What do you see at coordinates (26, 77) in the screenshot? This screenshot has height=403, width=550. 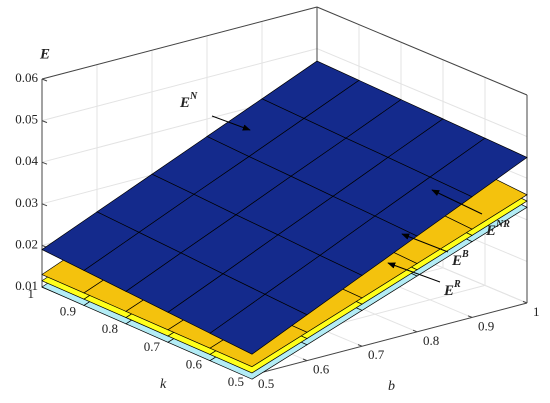 I see `z-tick-label: 0.06` at bounding box center [26, 77].